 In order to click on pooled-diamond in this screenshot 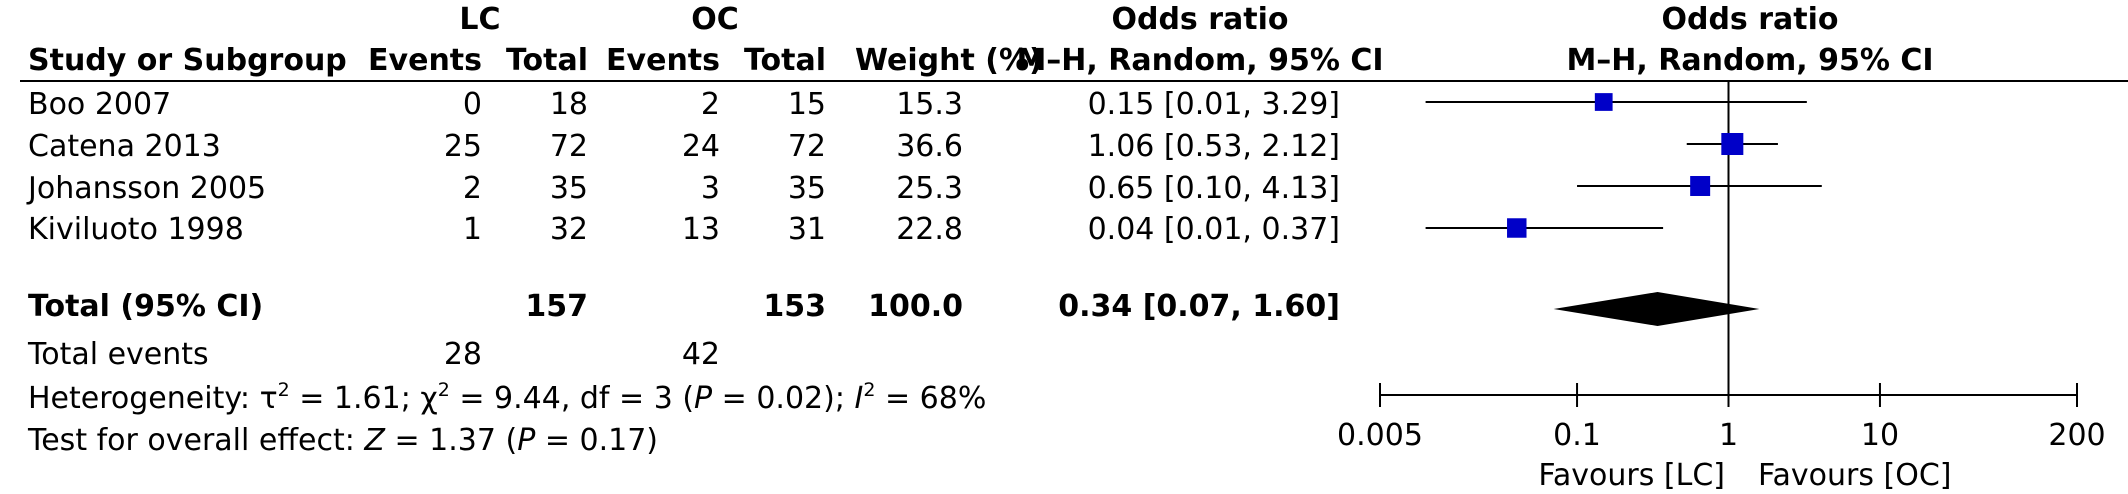, I will do `click(1656, 309)`.